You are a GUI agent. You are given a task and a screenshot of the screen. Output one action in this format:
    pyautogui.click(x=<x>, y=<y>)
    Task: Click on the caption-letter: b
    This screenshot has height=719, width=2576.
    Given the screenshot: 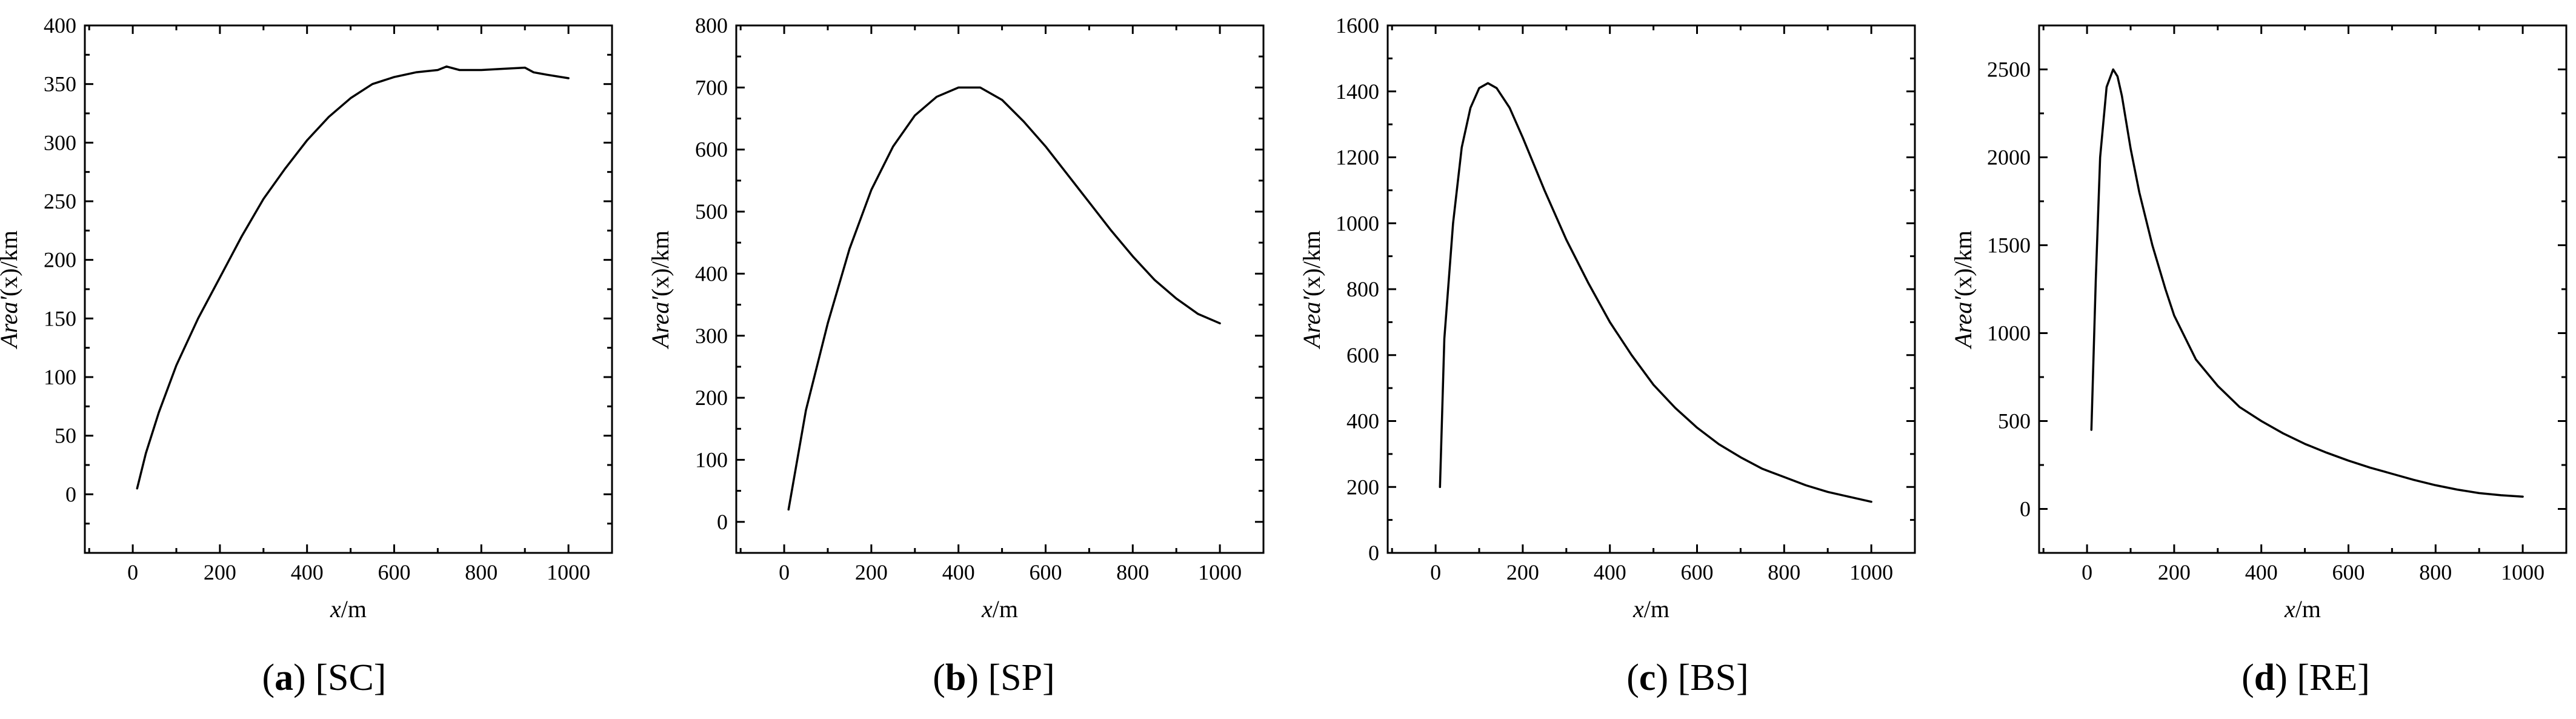 What is the action you would take?
    pyautogui.click(x=955, y=677)
    